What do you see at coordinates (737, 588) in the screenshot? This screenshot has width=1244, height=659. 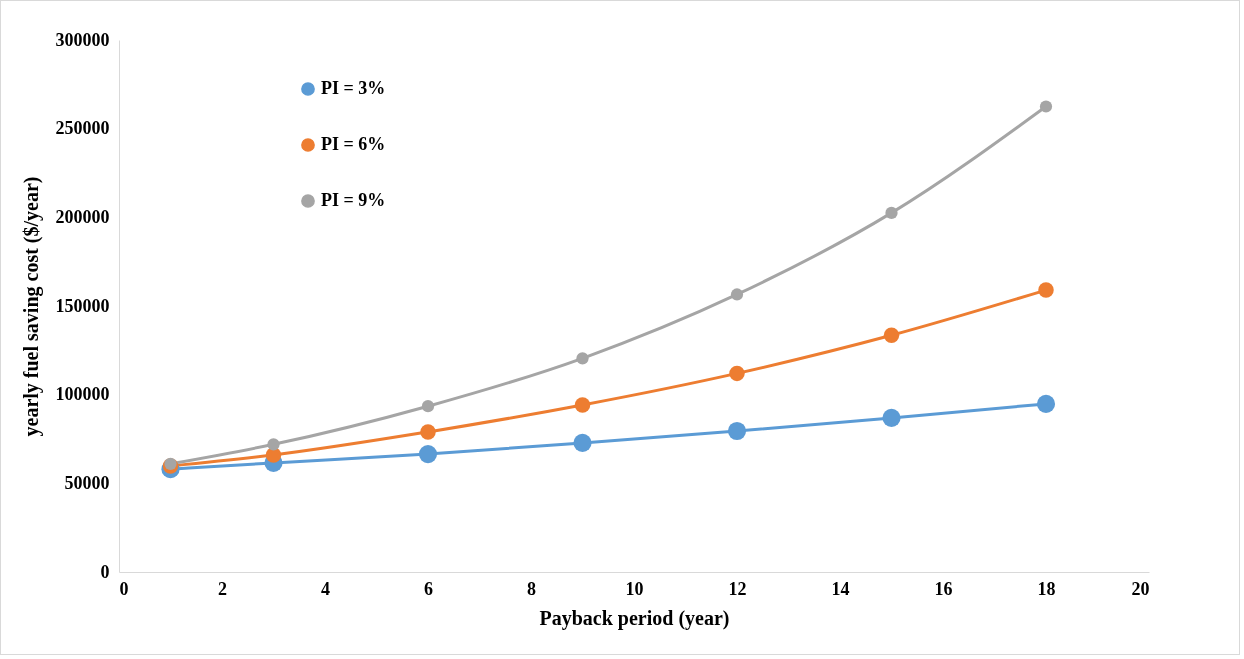 I see `x-tick-label: 12` at bounding box center [737, 588].